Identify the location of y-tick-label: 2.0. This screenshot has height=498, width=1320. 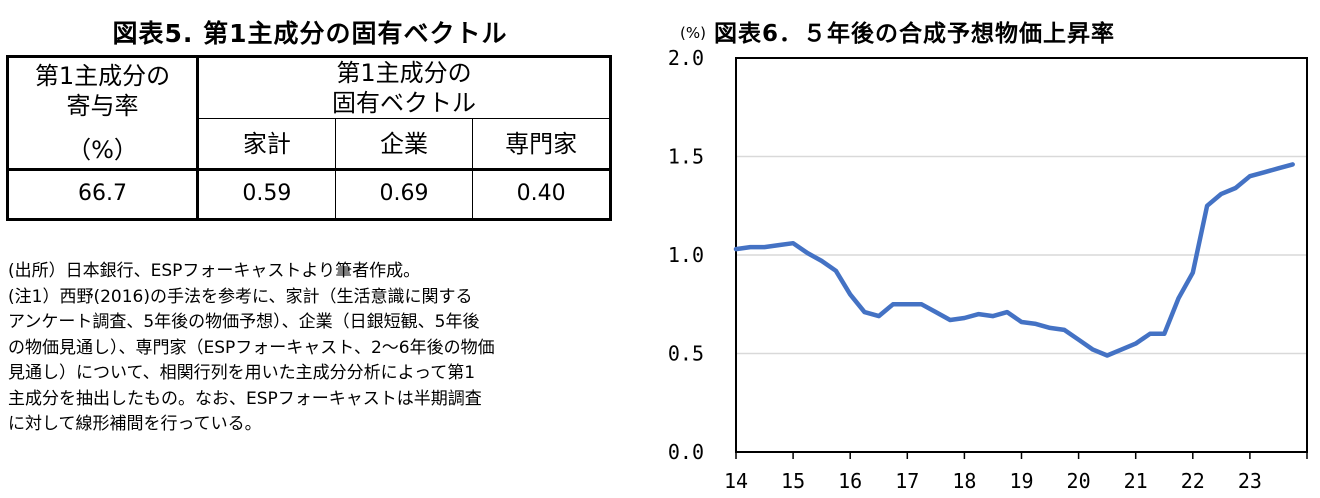
(686, 58).